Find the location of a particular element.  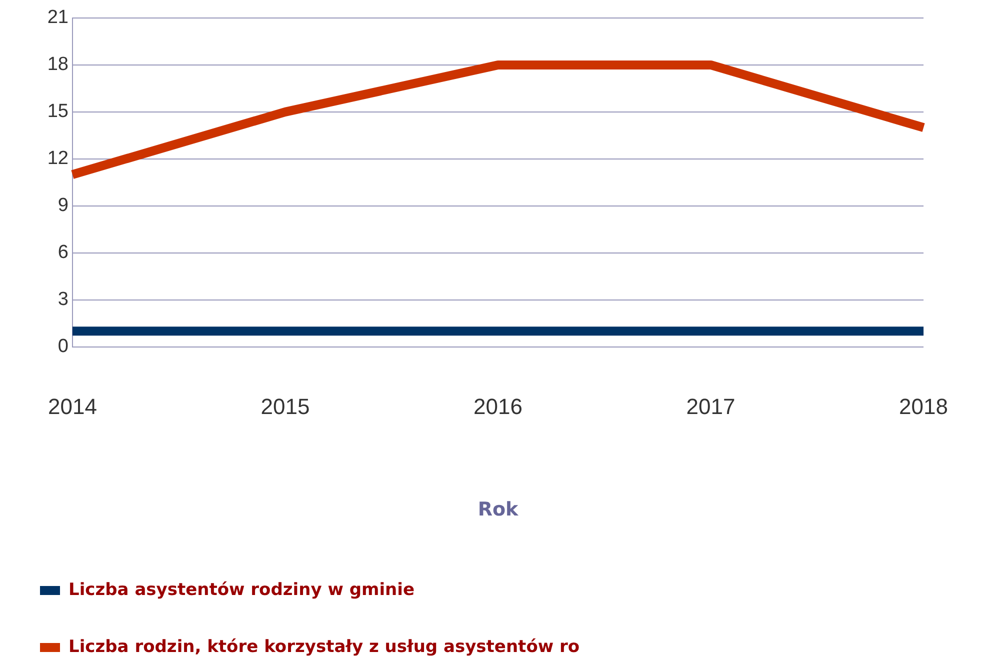

x-tick-label: 2017 is located at coordinates (711, 407).